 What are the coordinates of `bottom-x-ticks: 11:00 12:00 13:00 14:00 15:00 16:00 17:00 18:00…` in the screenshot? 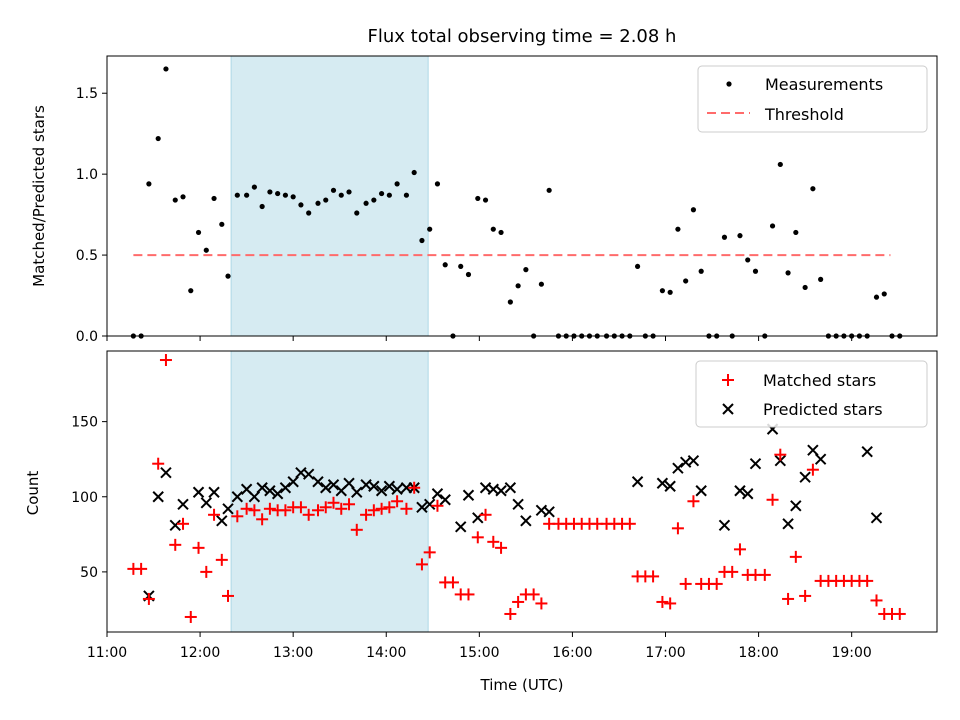 It's located at (479, 646).